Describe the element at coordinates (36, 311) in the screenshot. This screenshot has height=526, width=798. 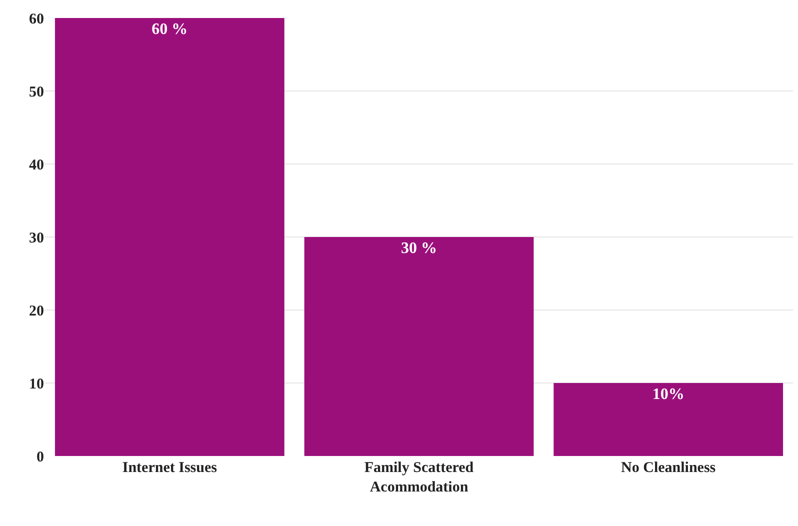
I see `y-tick-label: 20` at that location.